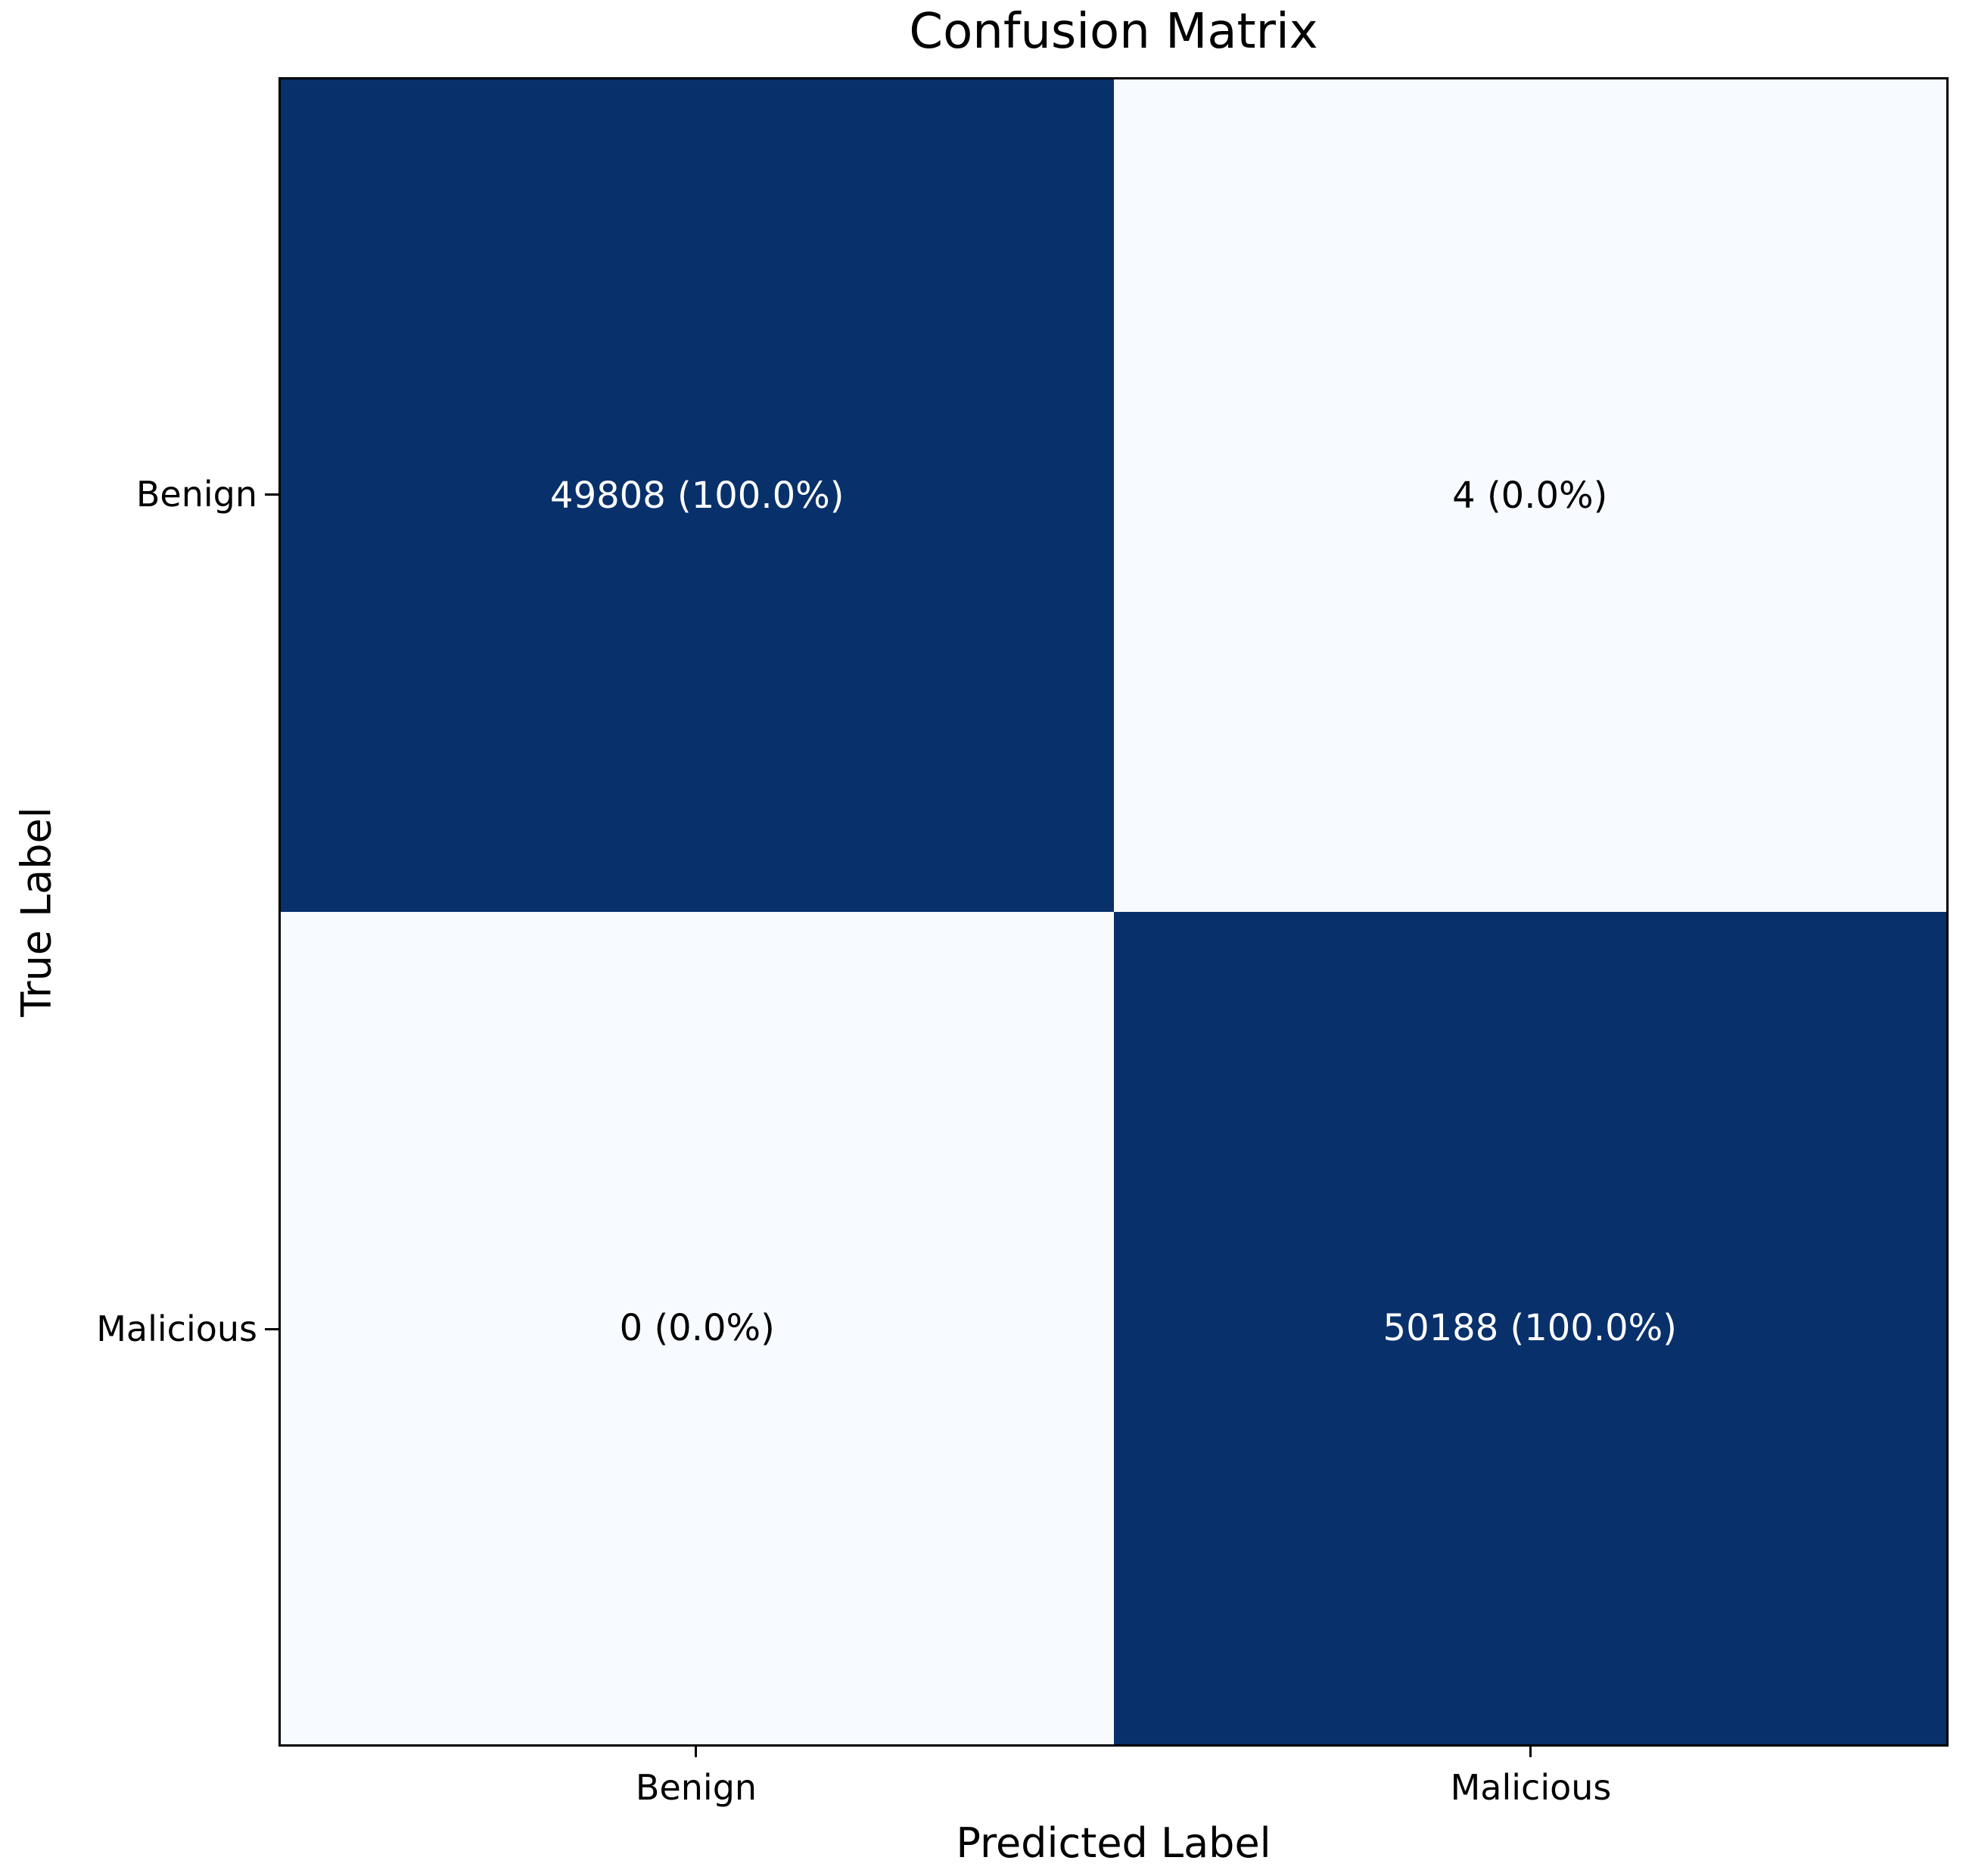 The height and width of the screenshot is (1876, 1969). Describe the element at coordinates (196, 494) in the screenshot. I see `y-tick-label-benign: Benign` at that location.